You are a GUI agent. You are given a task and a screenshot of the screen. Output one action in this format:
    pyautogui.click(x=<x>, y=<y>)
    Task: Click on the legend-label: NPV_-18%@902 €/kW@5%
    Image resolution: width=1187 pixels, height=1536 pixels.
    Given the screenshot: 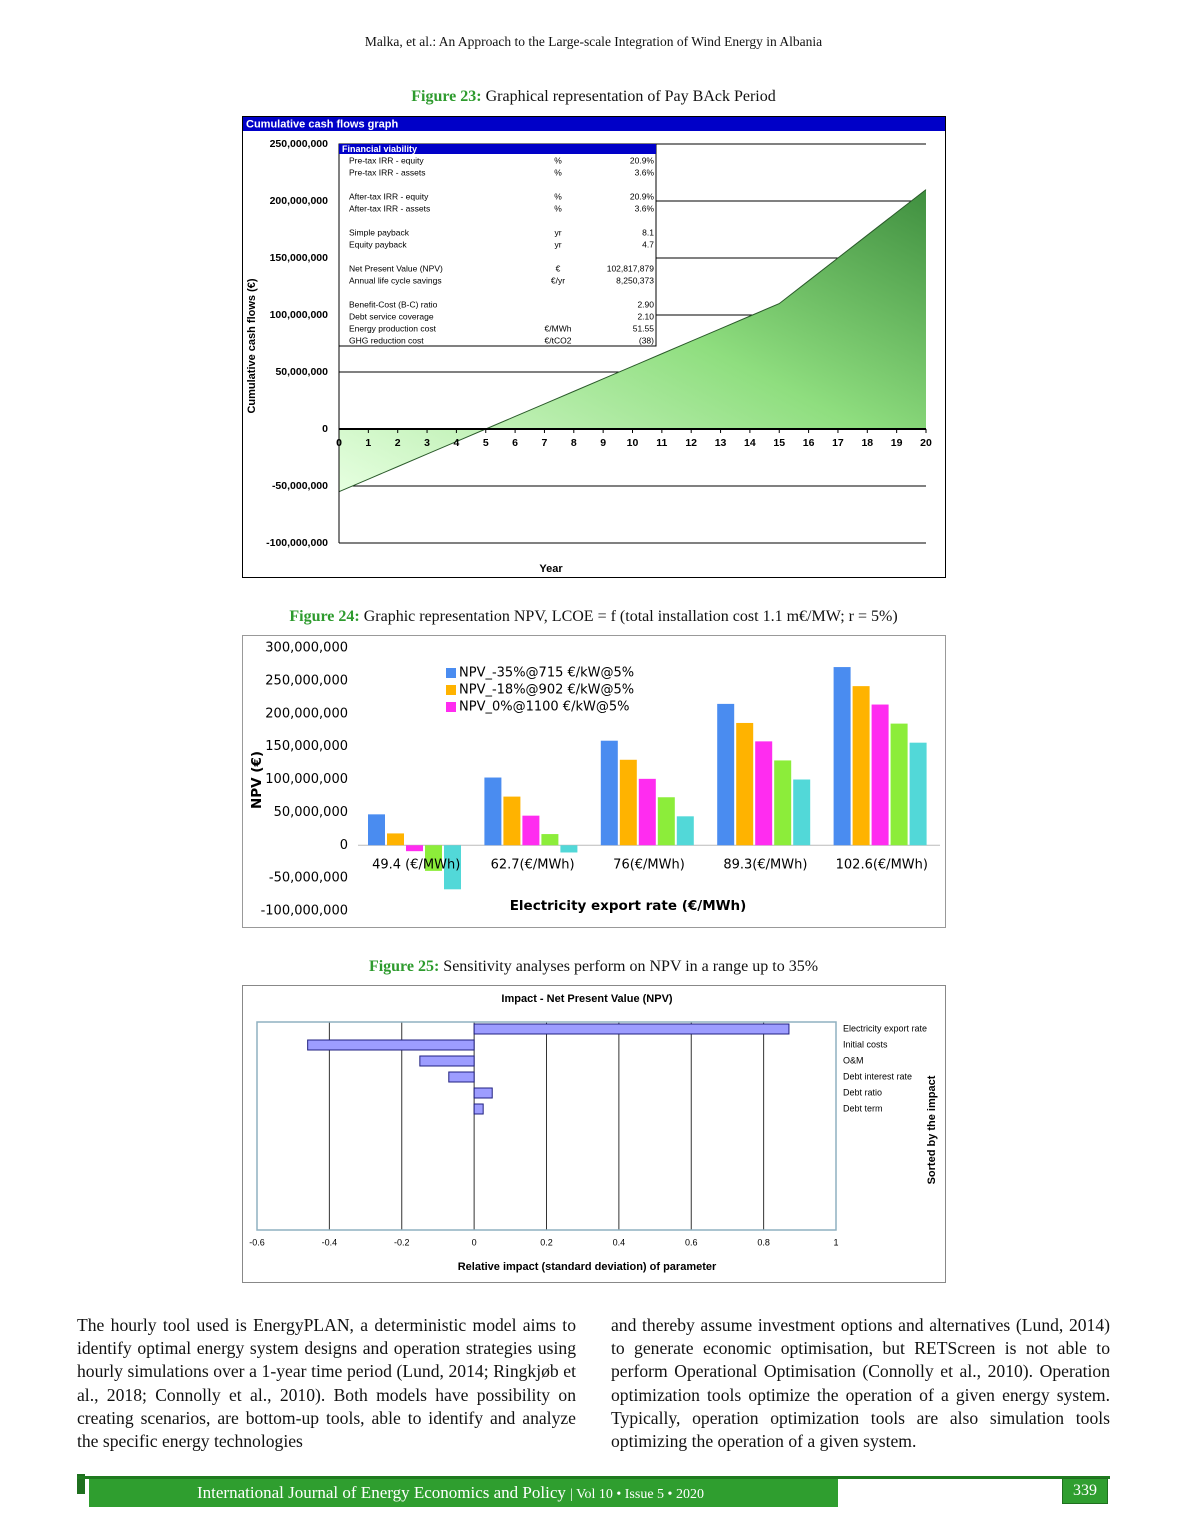 What is the action you would take?
    pyautogui.click(x=546, y=690)
    